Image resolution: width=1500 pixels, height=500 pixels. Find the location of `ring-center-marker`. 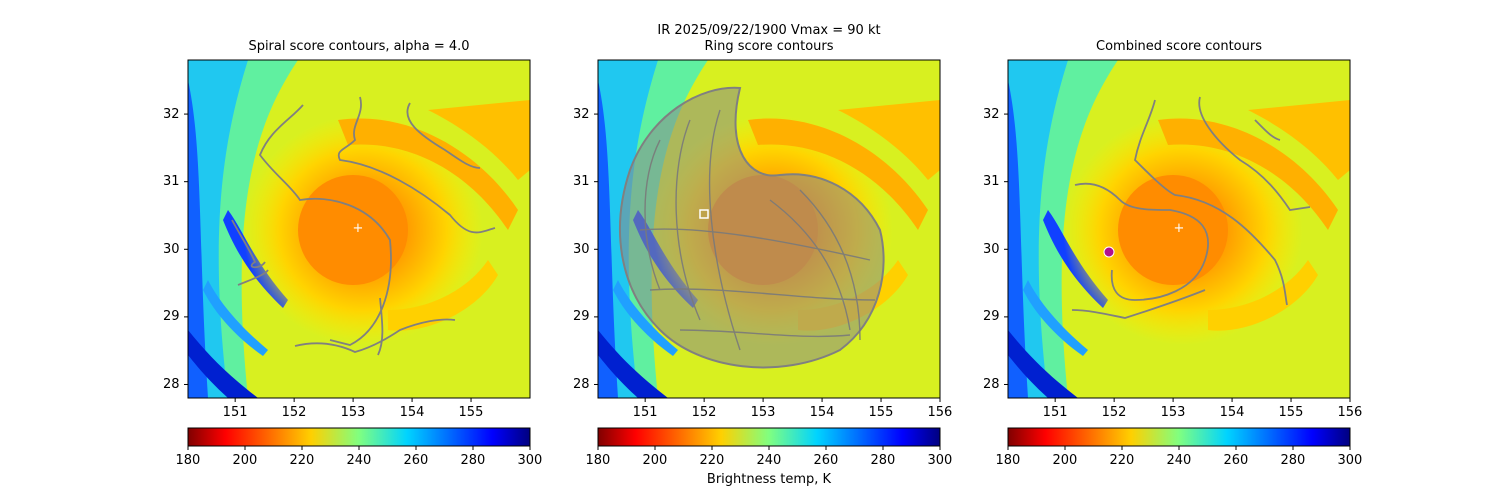

ring-center-marker is located at coordinates (704, 214).